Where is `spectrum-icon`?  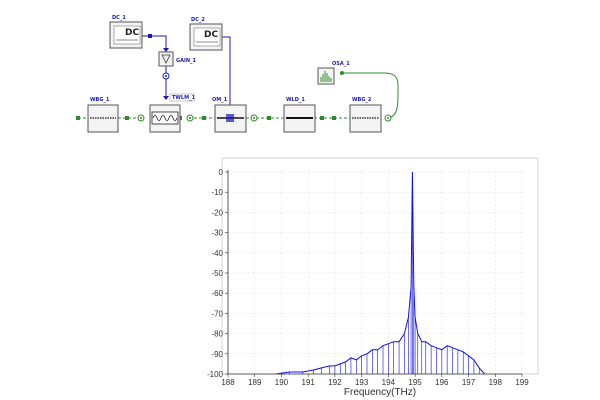 spectrum-icon is located at coordinates (326, 76).